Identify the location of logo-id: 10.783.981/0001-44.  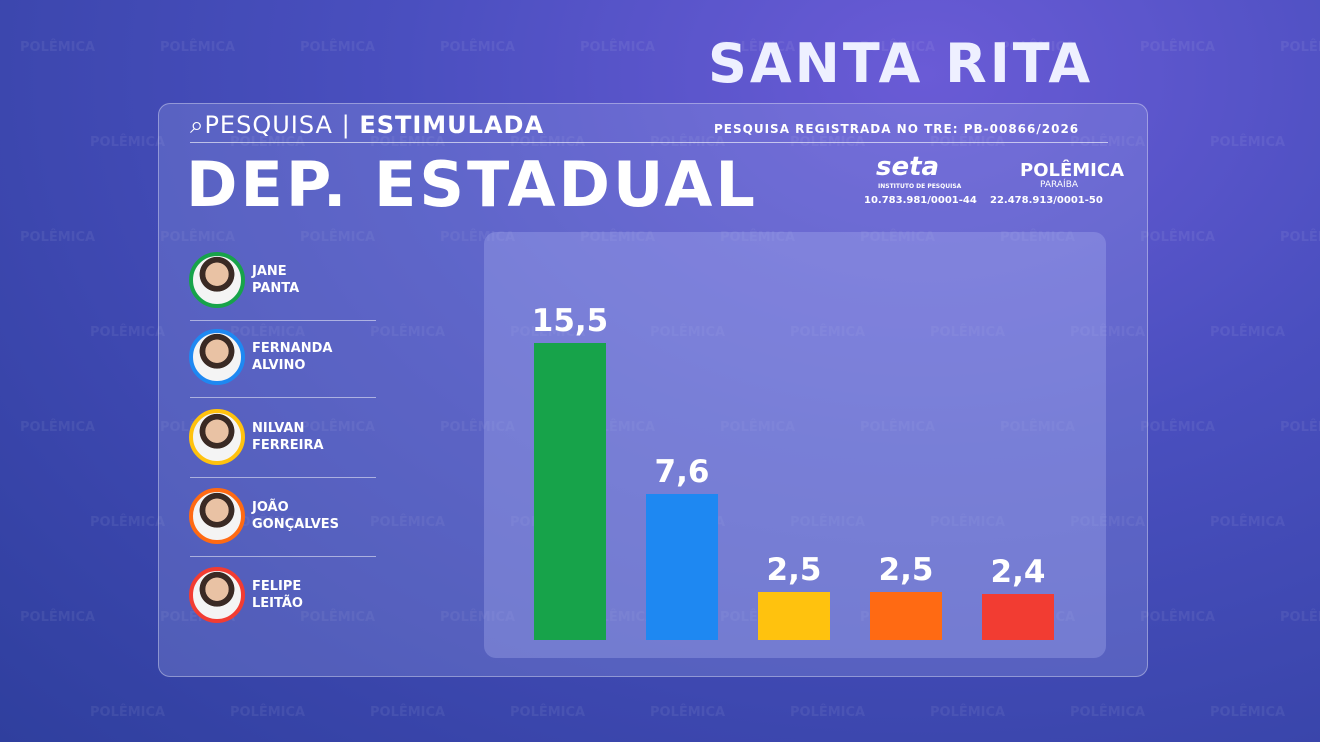
(920, 200).